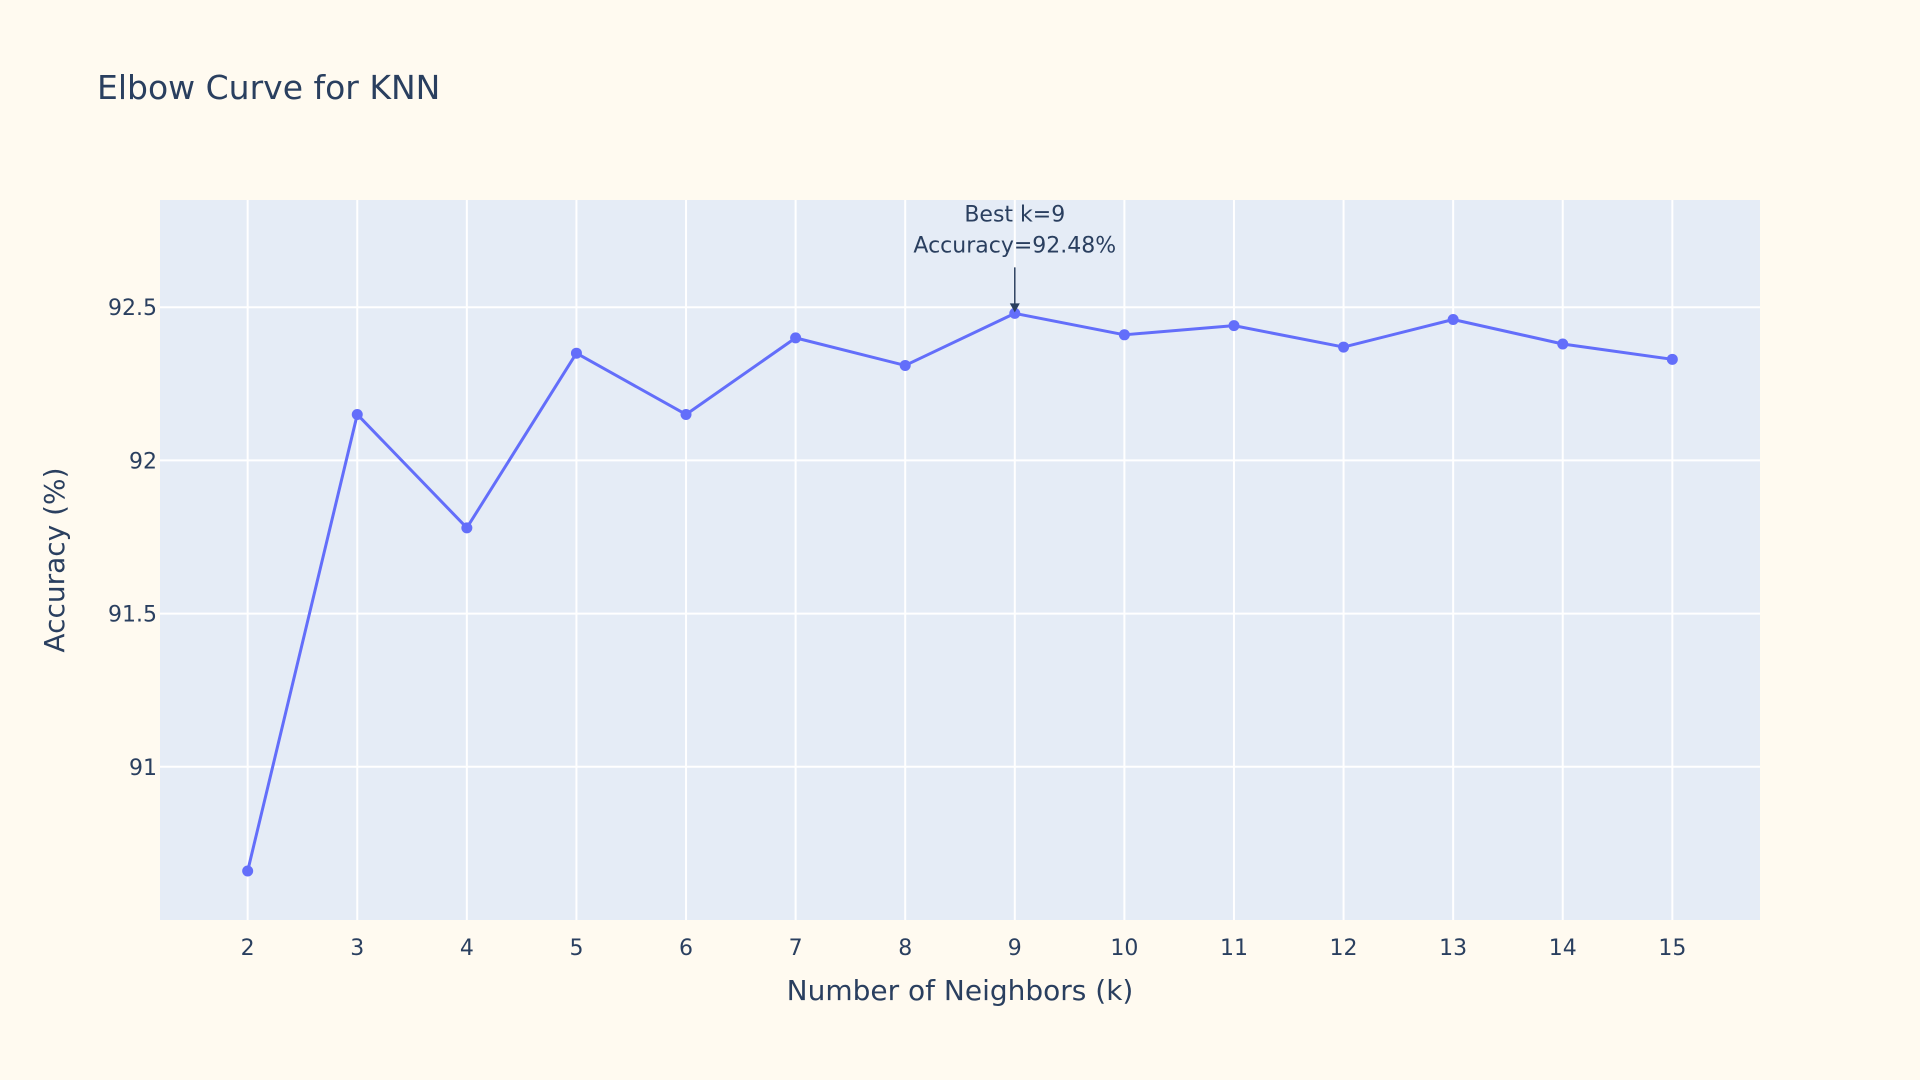 This screenshot has height=1080, width=1920. What do you see at coordinates (1124, 948) in the screenshot?
I see `x-tick-label: 10` at bounding box center [1124, 948].